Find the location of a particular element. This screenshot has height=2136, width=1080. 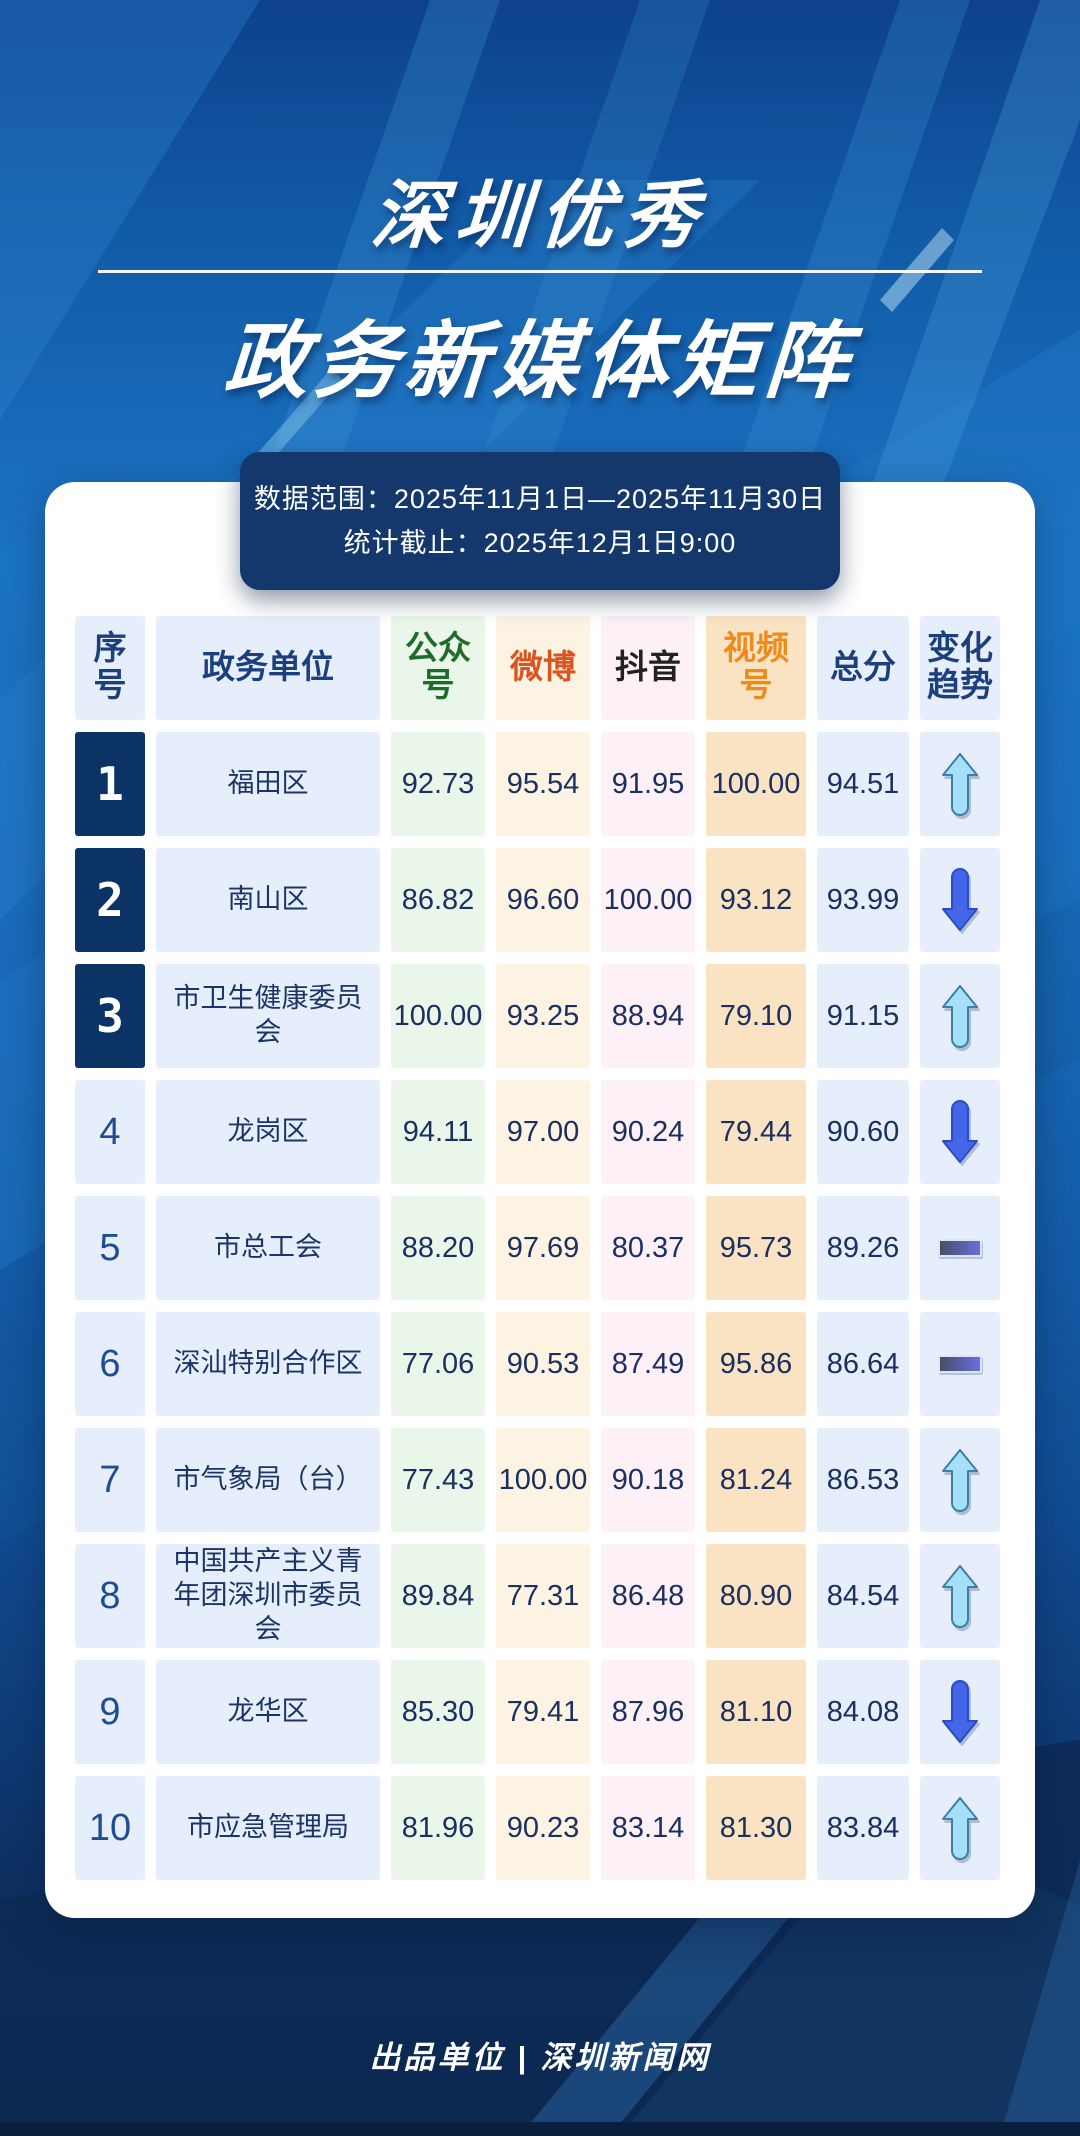

cell-unit: 市总工会 is located at coordinates (268, 1248).